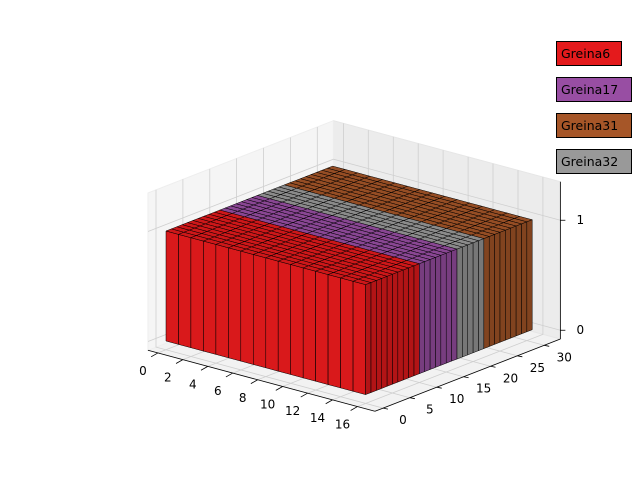 This screenshot has width=640, height=480. I want to click on legend-item-greina31: Greina31, so click(594, 125).